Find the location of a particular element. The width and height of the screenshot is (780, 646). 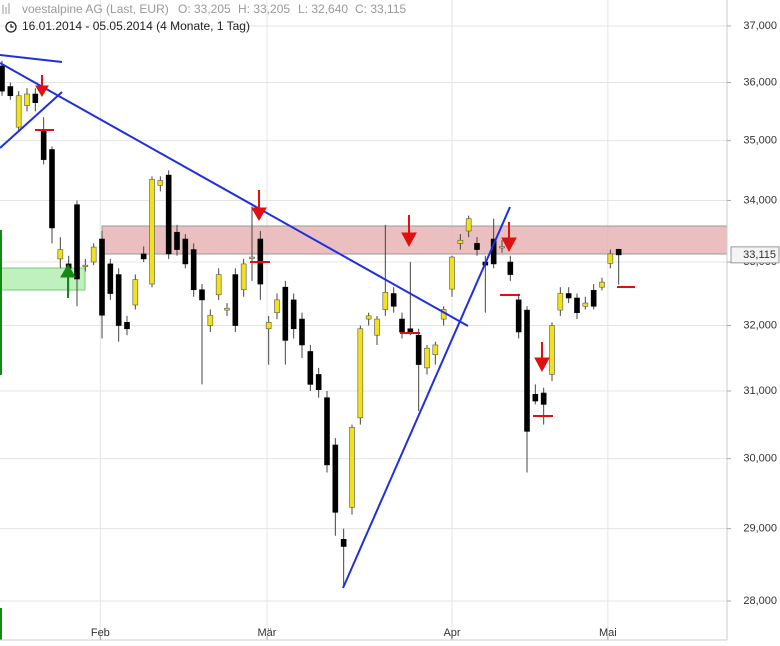

y-tick-label: 35,000 is located at coordinates (760, 141).